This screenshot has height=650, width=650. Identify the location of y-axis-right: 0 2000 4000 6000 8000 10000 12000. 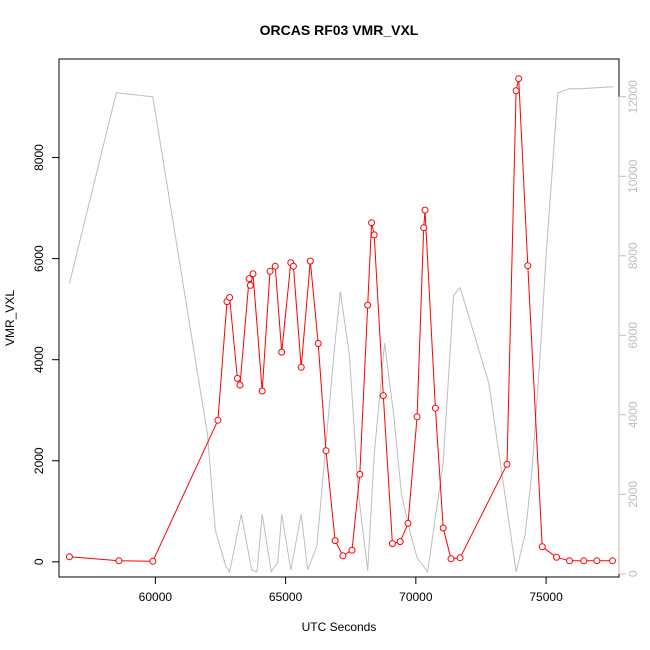
(629, 328).